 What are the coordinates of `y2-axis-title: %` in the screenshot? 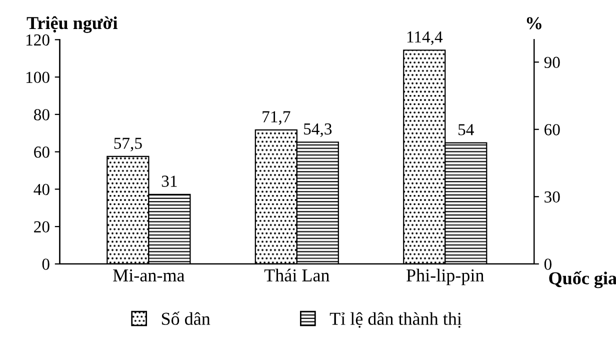 It's located at (534, 23).